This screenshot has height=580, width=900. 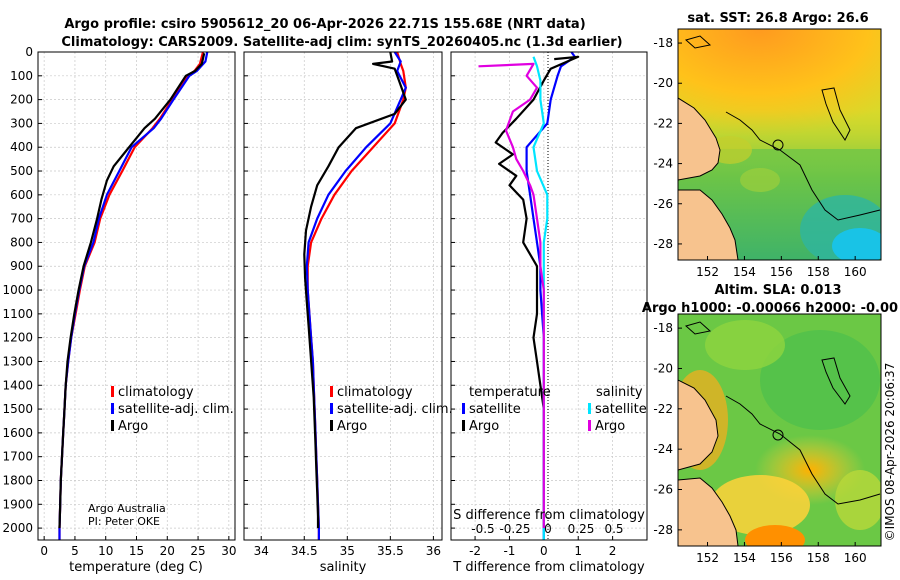 What do you see at coordinates (547, 529) in the screenshot?
I see `s-difference-ticks: -0.5 -0.25 0 0.25 0.5` at bounding box center [547, 529].